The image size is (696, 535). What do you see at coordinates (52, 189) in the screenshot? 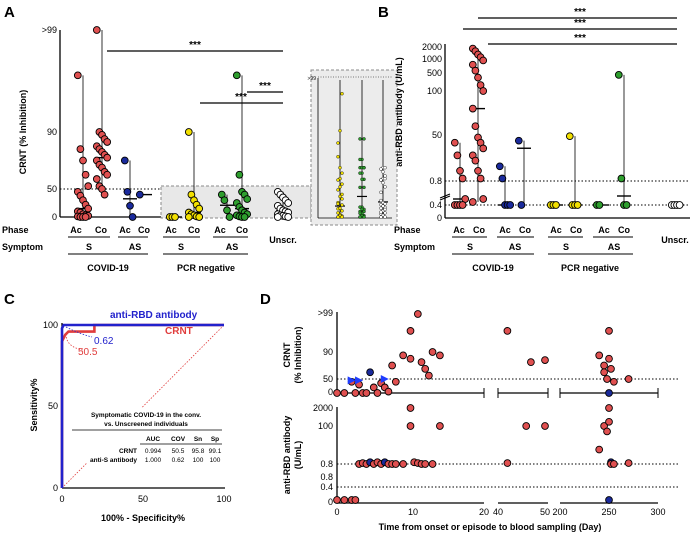
I see `panel-a-ytick-50: 50` at bounding box center [52, 189].